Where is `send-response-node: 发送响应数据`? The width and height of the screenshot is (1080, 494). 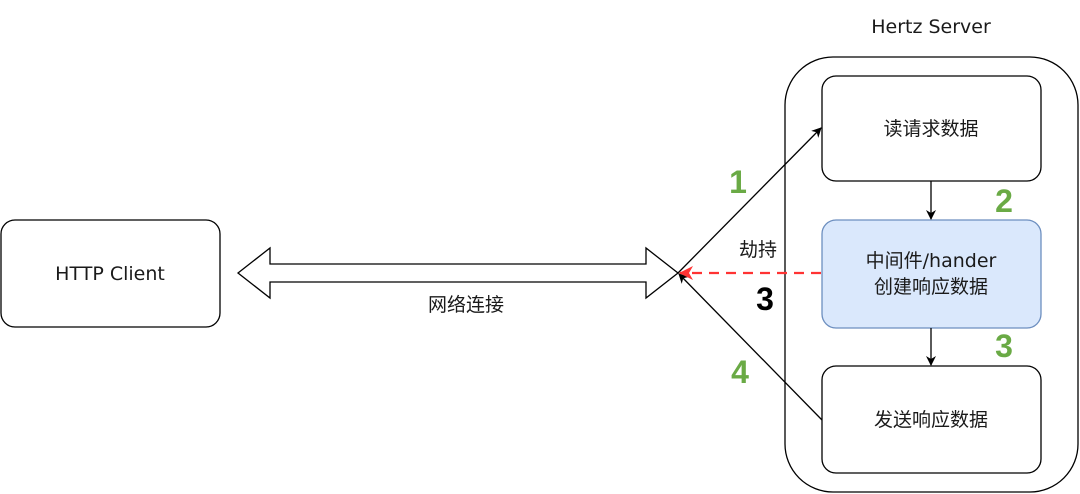 send-response-node: 发送响应数据 is located at coordinates (931, 419).